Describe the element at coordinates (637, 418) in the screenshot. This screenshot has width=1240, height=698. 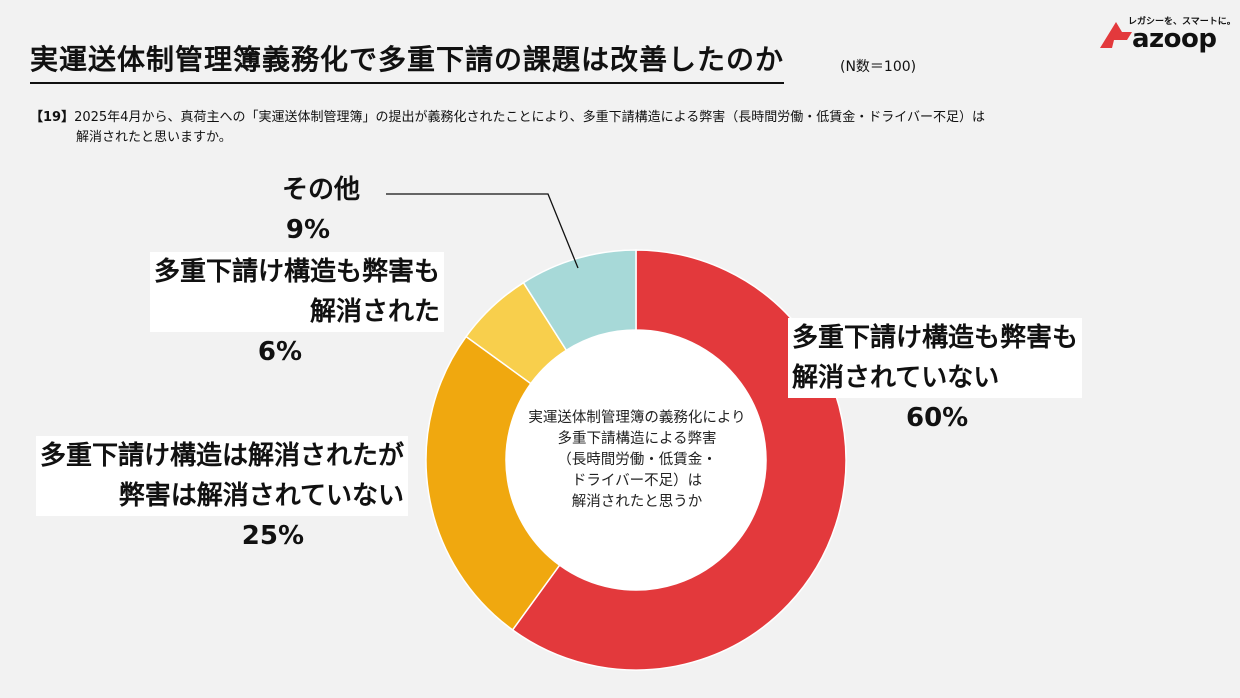
I see `center-text-line: 実運送体制管理簿の義務化により` at that location.